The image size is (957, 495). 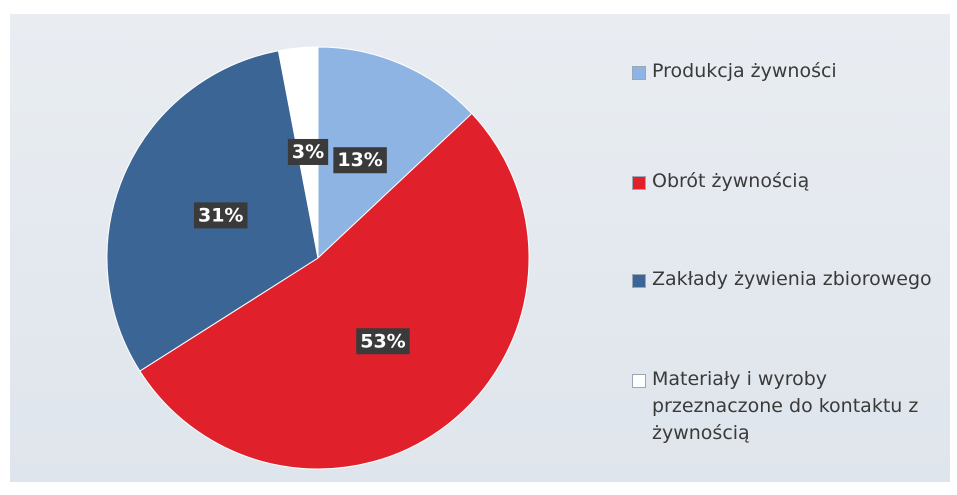 I want to click on data-label: 3%, so click(x=308, y=152).